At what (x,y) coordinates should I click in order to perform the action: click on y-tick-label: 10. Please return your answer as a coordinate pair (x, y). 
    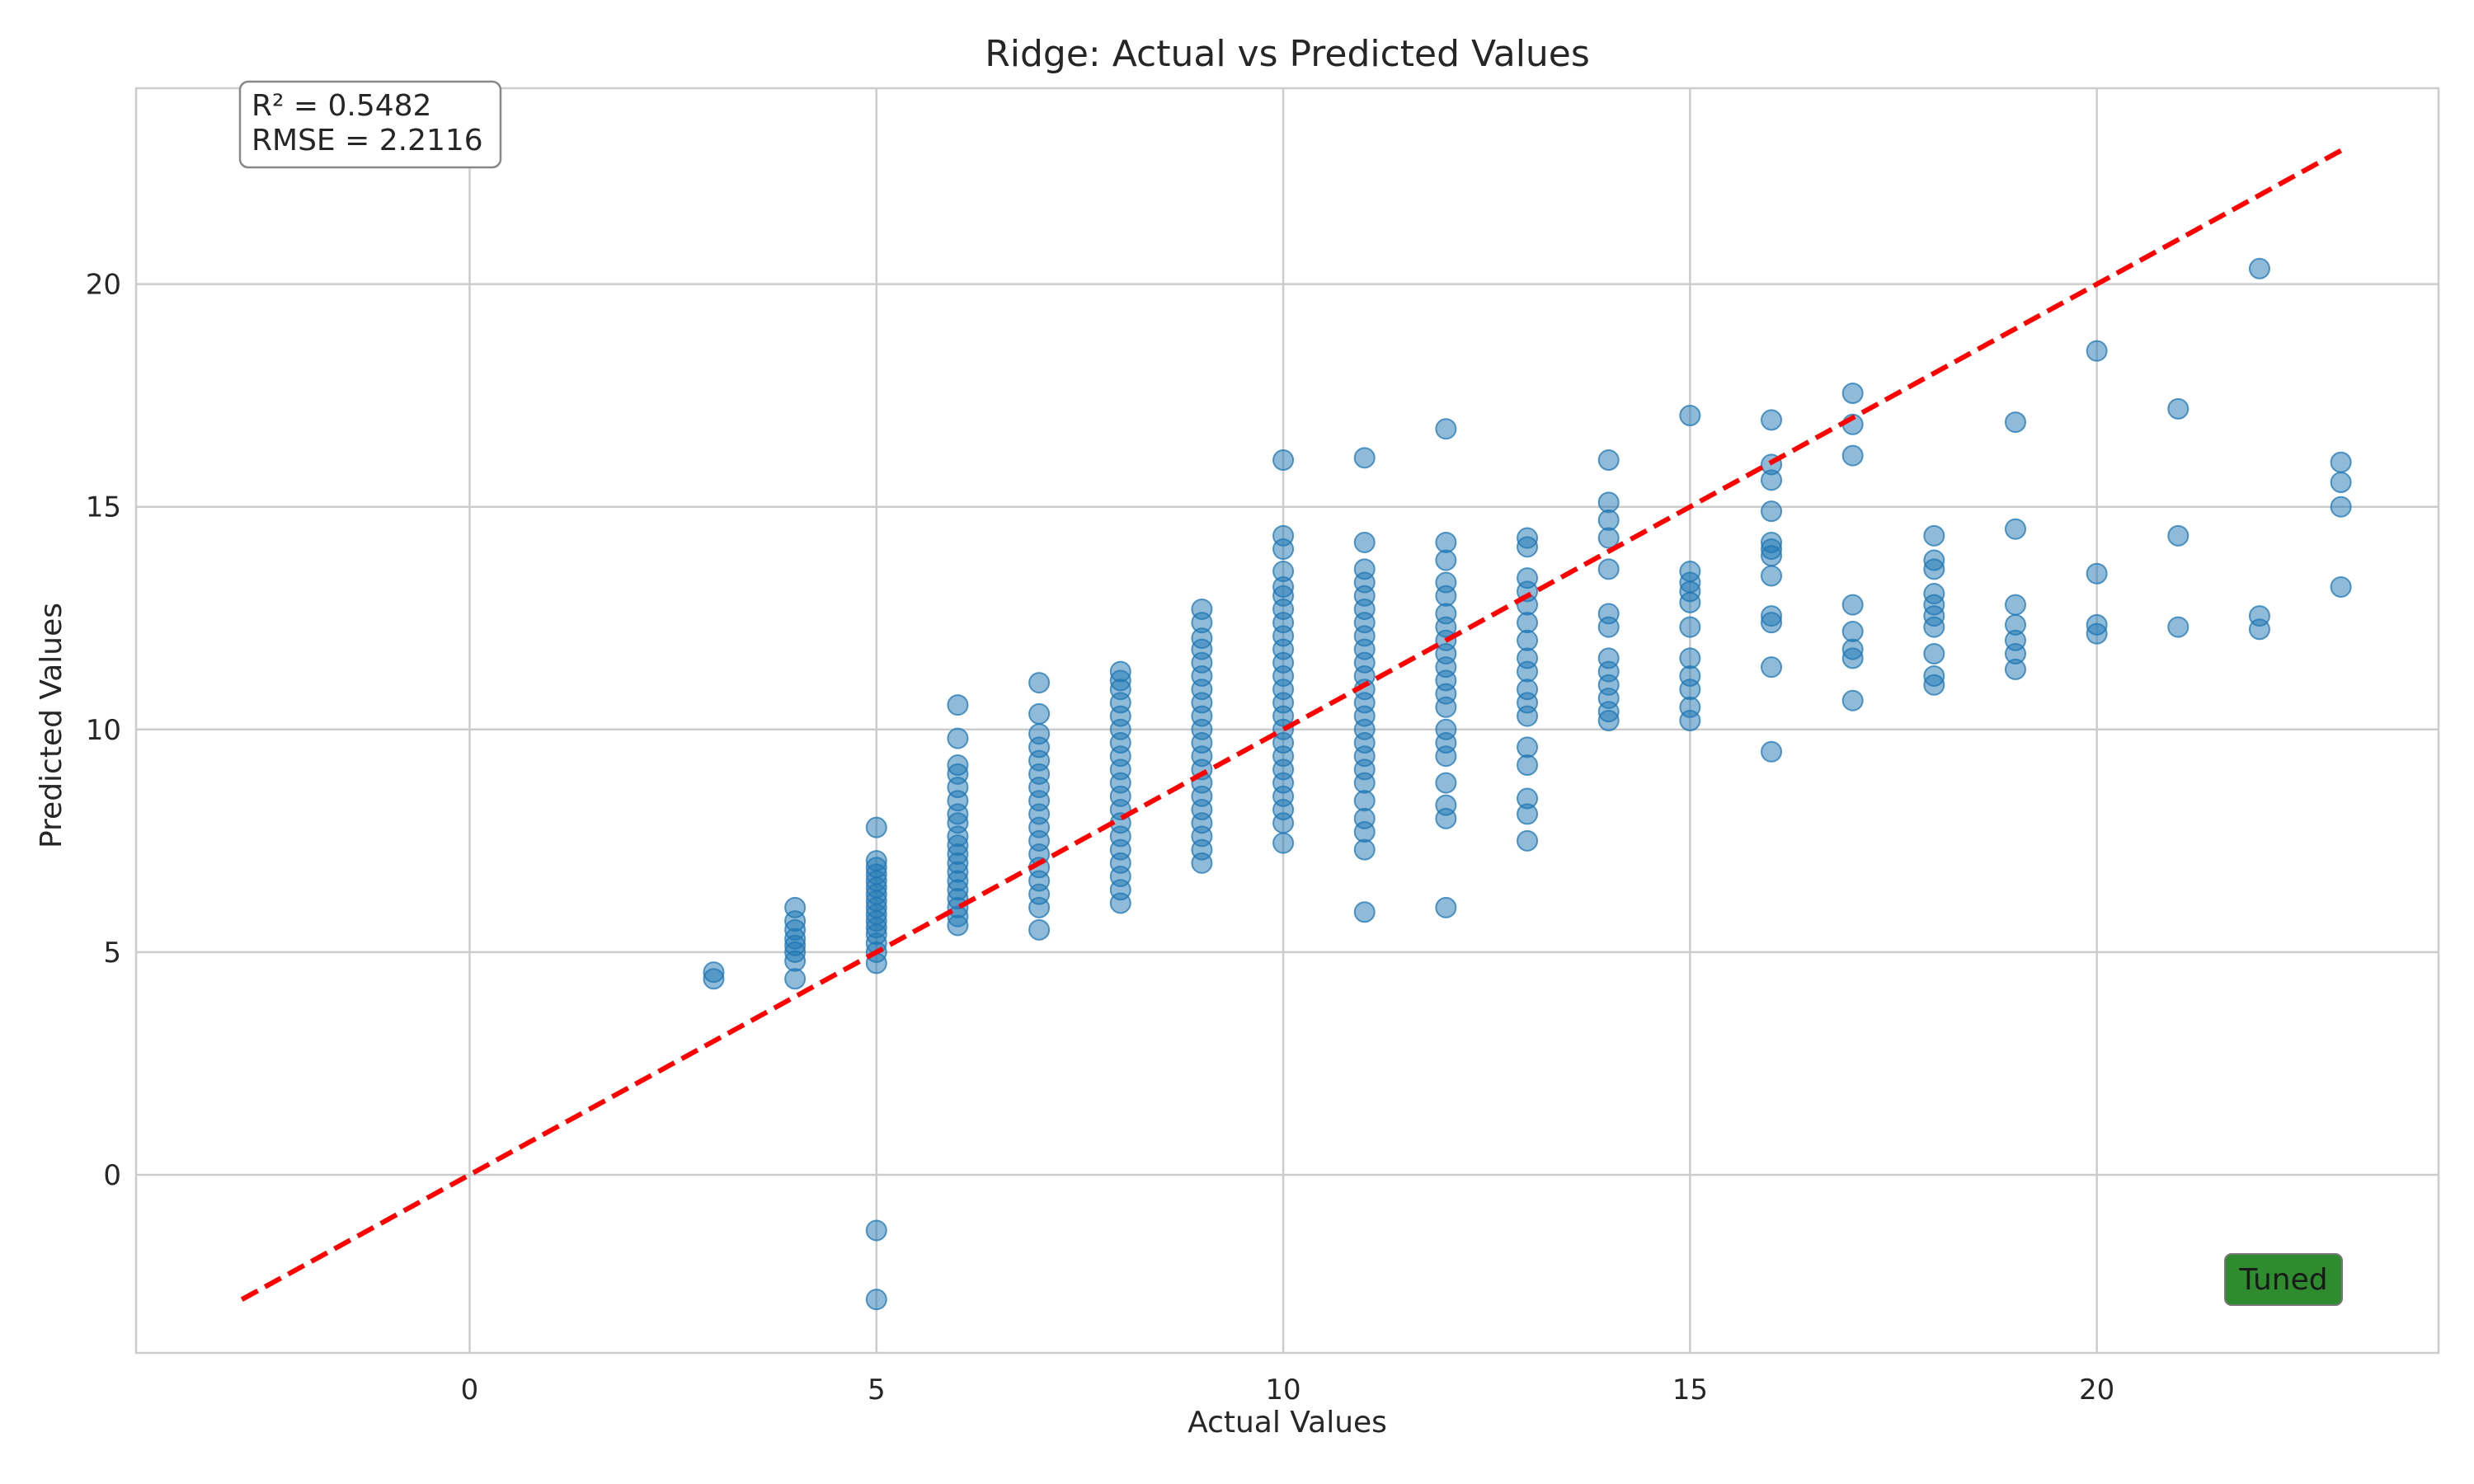
    Looking at the image, I should click on (103, 730).